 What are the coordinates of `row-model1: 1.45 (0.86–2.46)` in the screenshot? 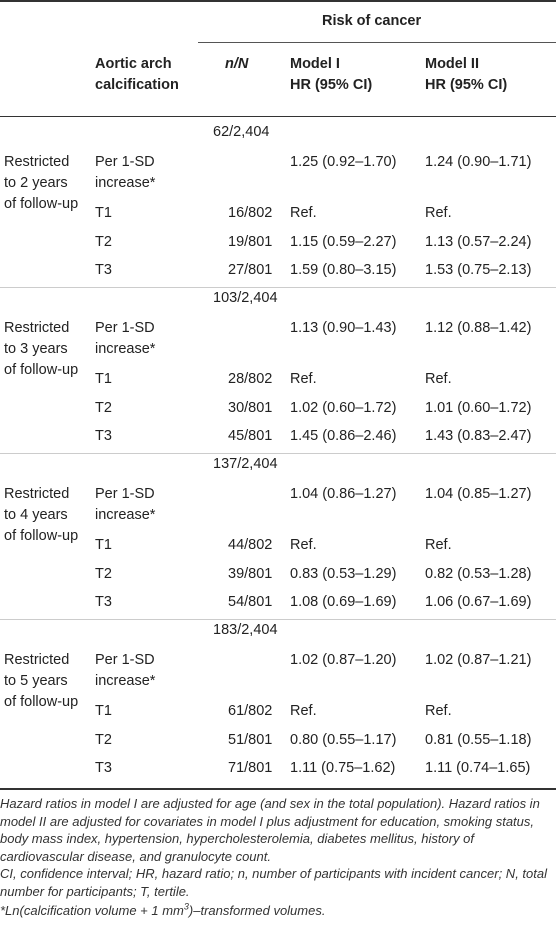 It's located at (343, 436).